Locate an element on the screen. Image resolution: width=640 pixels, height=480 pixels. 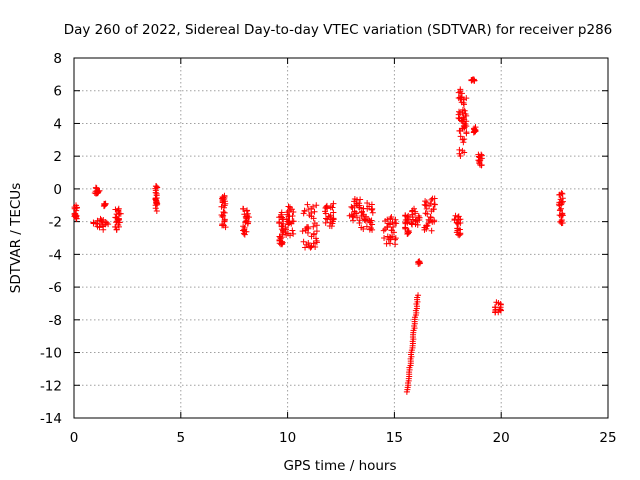
y-tick-label: -12 is located at coordinates (51, 386).